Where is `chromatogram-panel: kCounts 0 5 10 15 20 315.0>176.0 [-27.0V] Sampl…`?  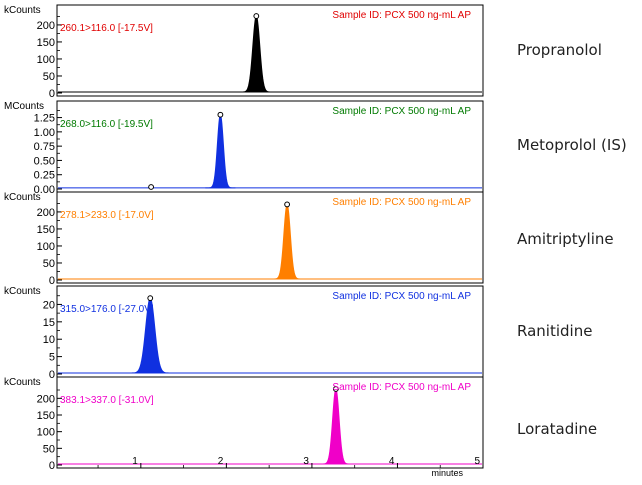 chromatogram-panel: kCounts 0 5 10 15 20 315.0>176.0 [-27.0V] Sampl… is located at coordinates (244, 333).